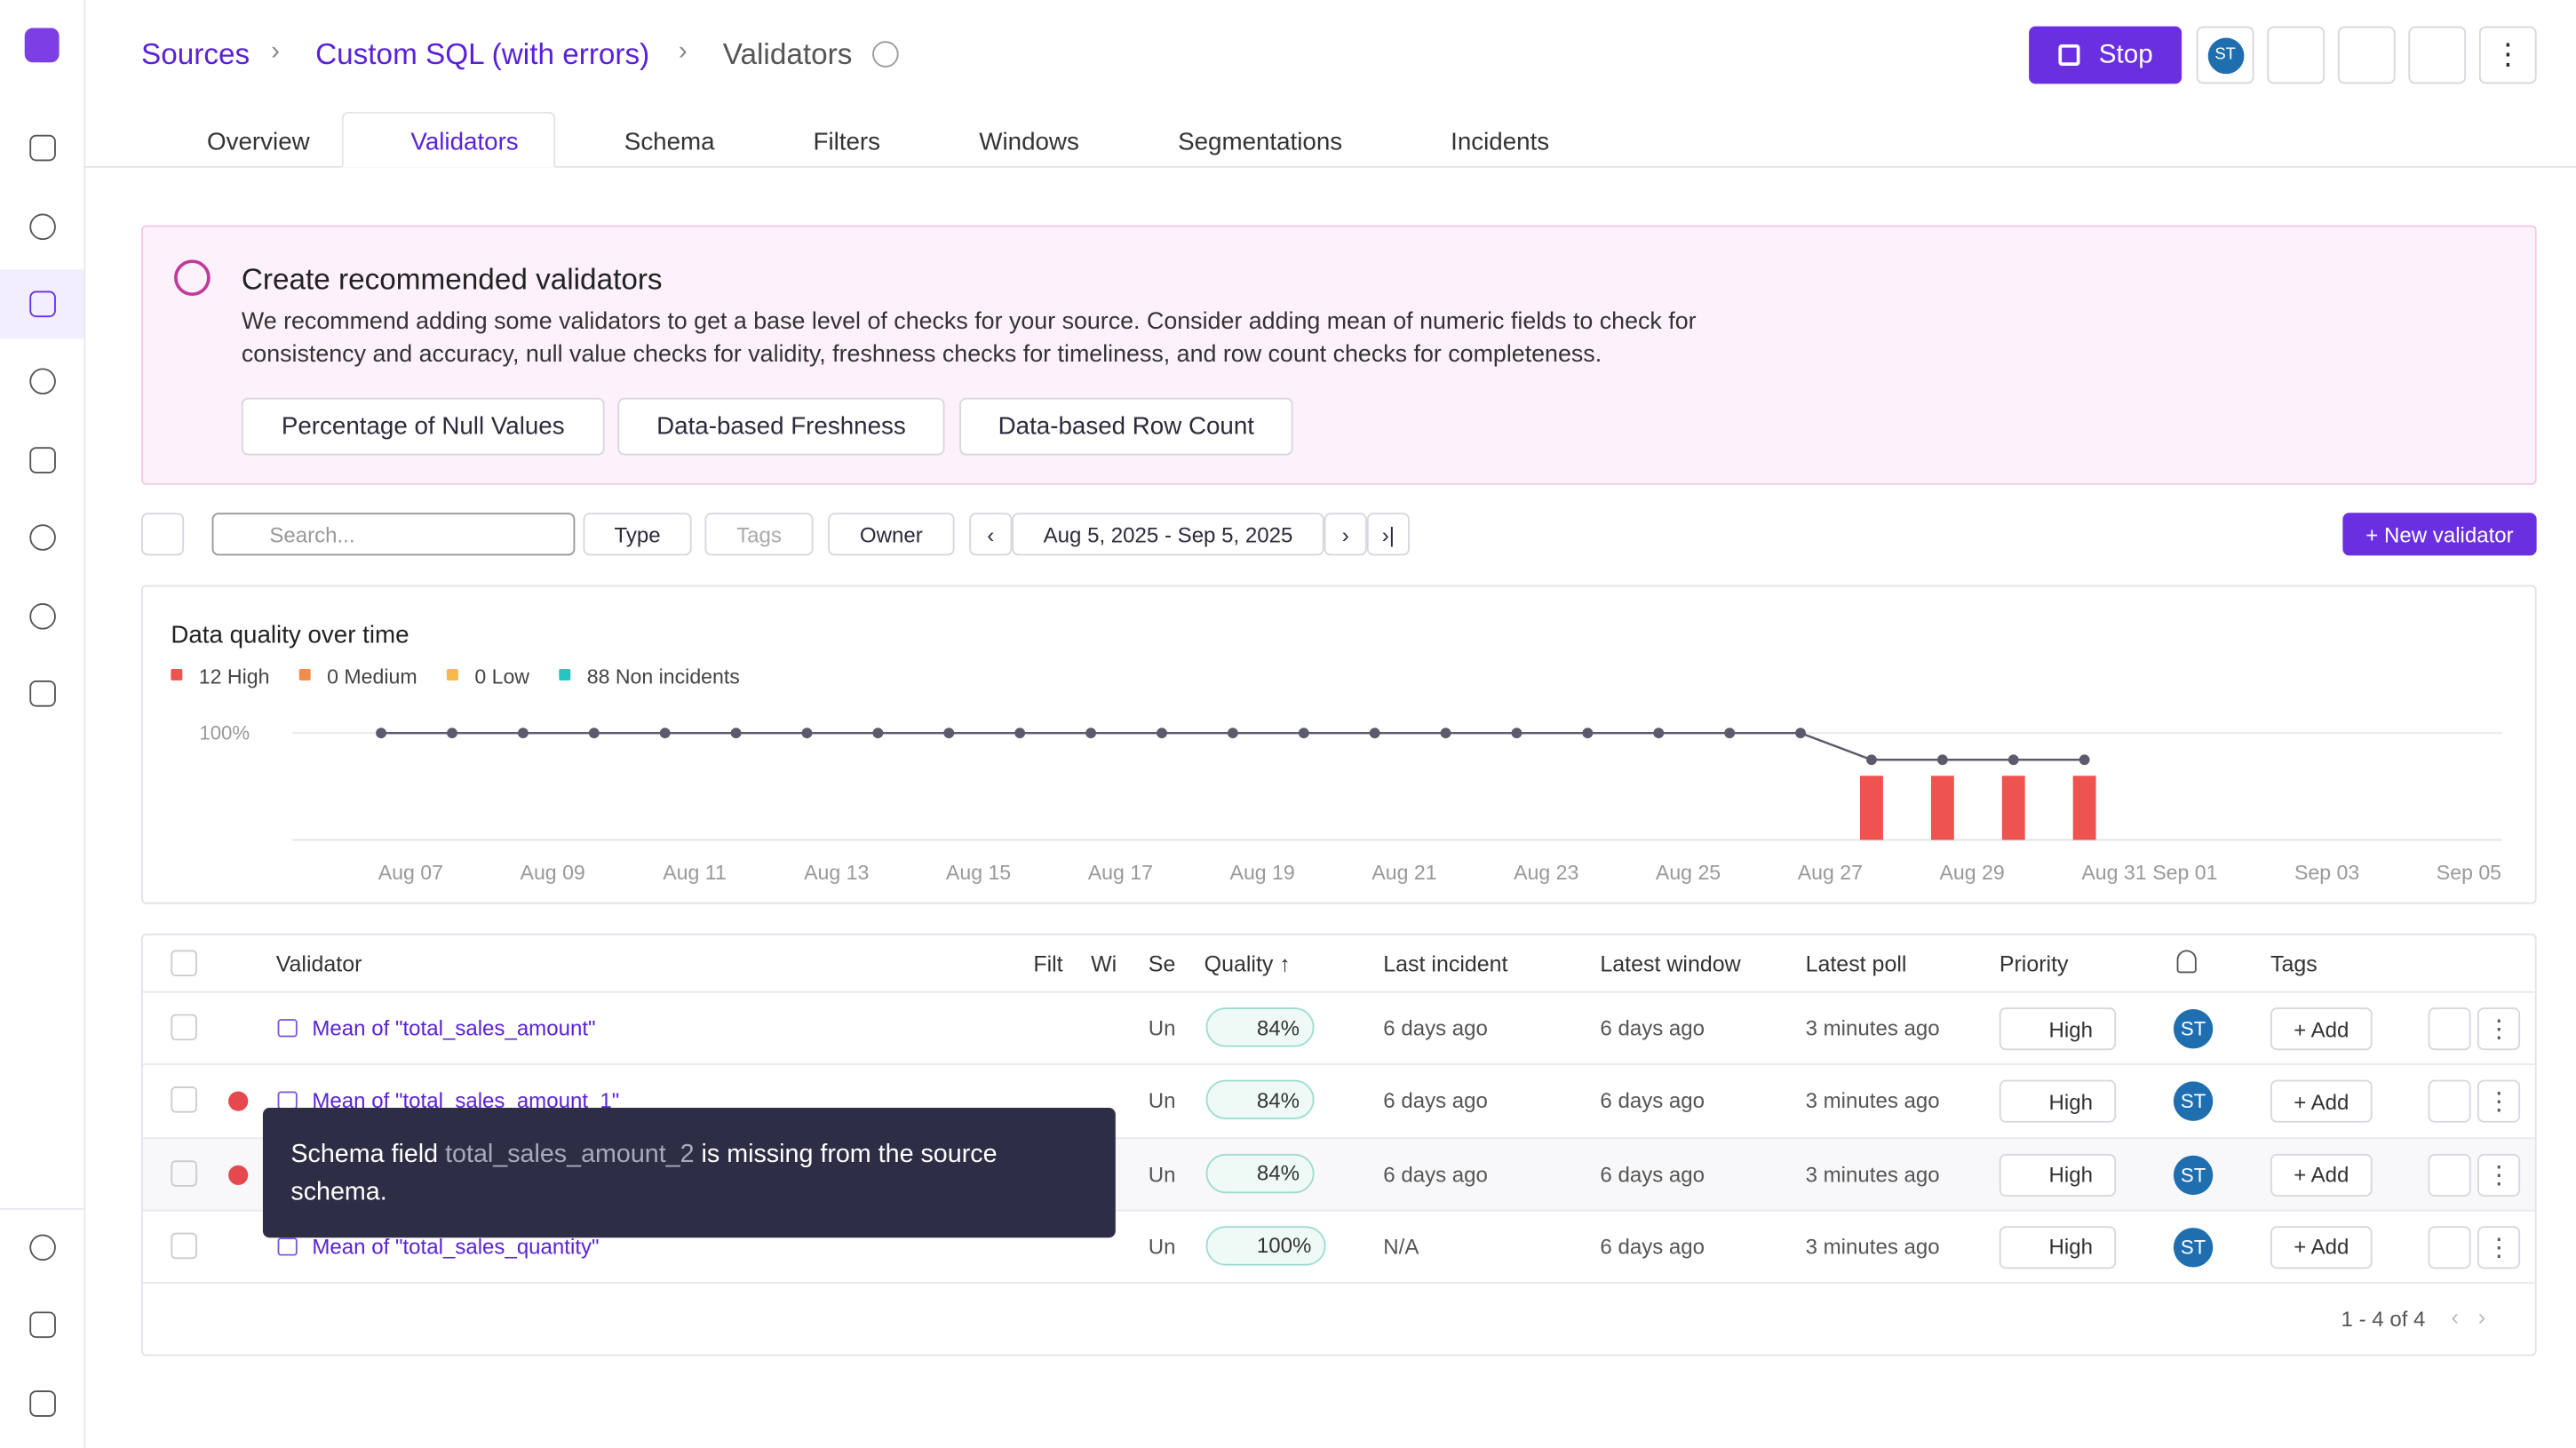 Image resolution: width=2576 pixels, height=1448 pixels. What do you see at coordinates (224, 733) in the screenshot?
I see `y-tick-label: 100%` at bounding box center [224, 733].